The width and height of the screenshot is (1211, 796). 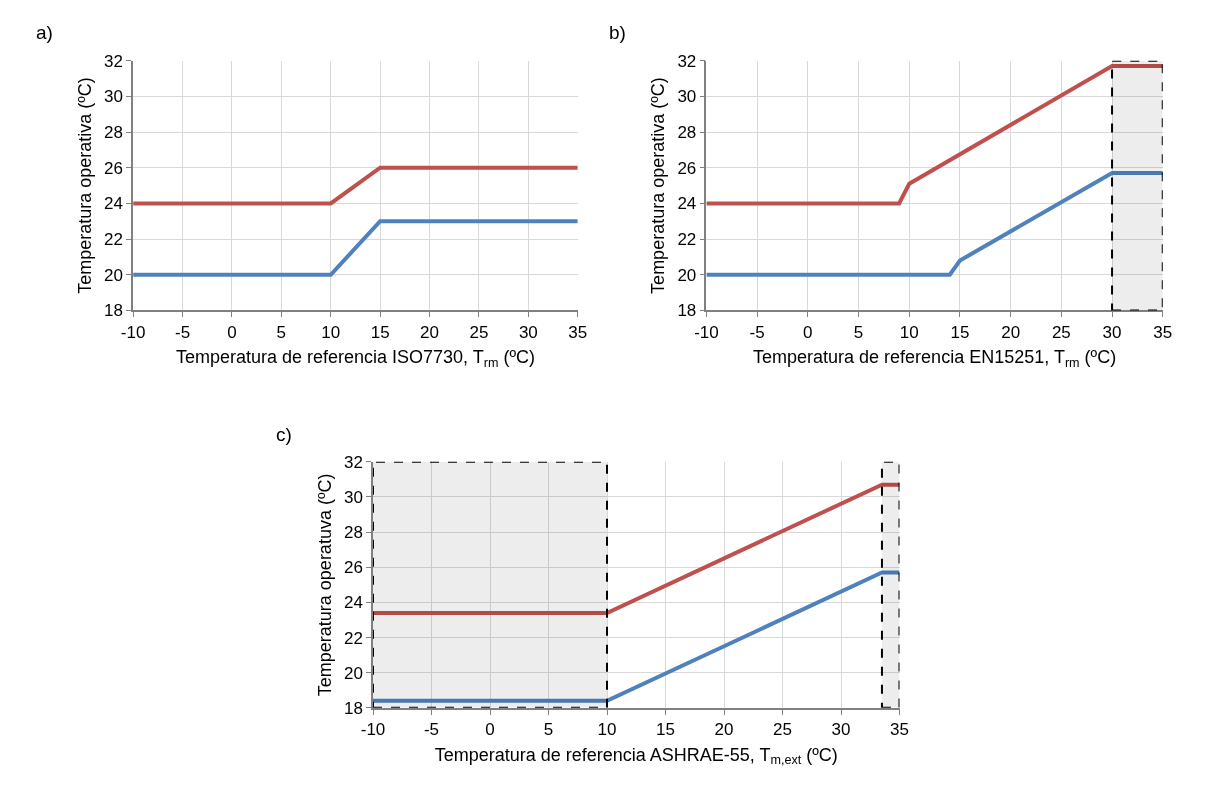 What do you see at coordinates (617, 32) in the screenshot?
I see `text: b)` at bounding box center [617, 32].